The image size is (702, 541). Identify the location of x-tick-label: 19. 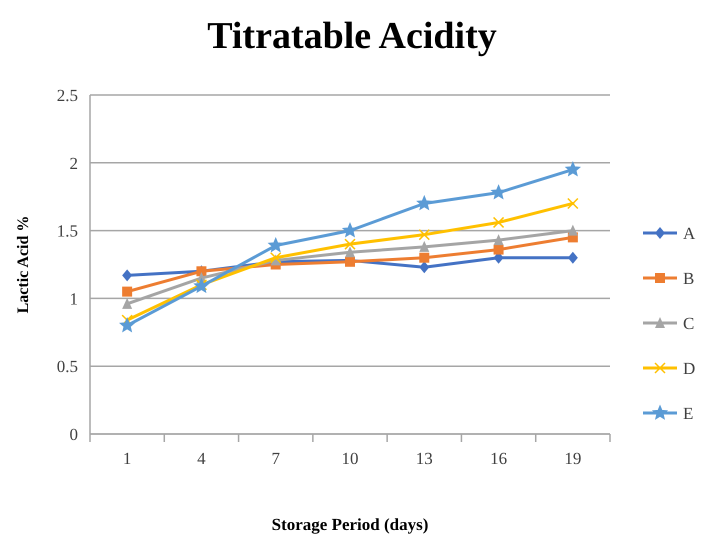
(573, 458).